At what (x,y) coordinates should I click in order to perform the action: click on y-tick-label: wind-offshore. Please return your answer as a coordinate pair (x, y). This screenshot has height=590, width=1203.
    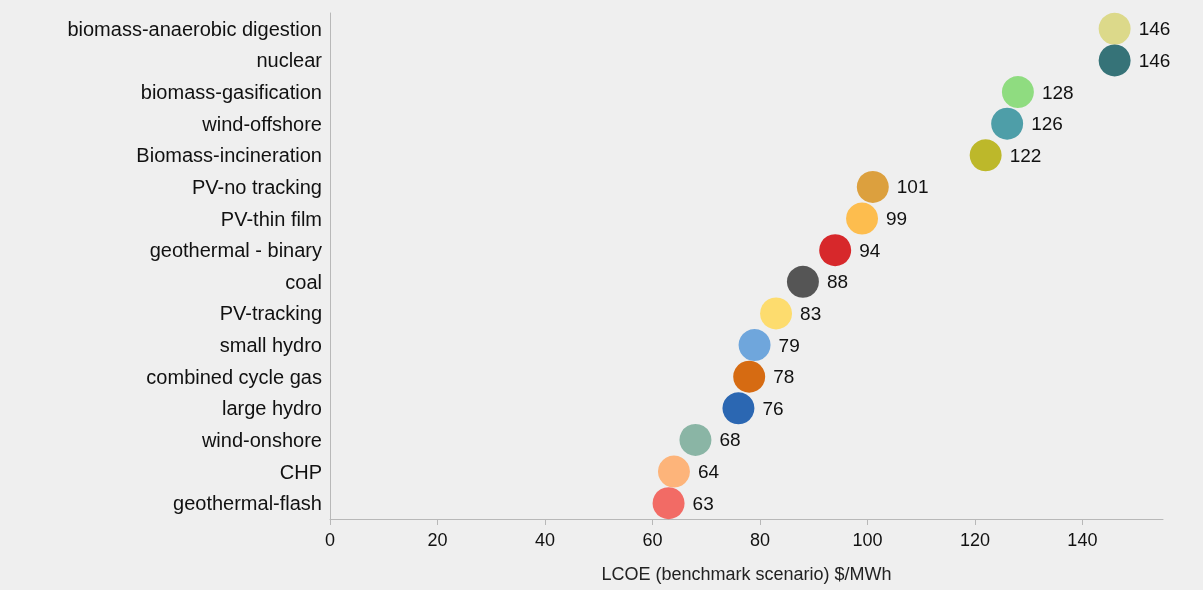
    Looking at the image, I should click on (261, 123).